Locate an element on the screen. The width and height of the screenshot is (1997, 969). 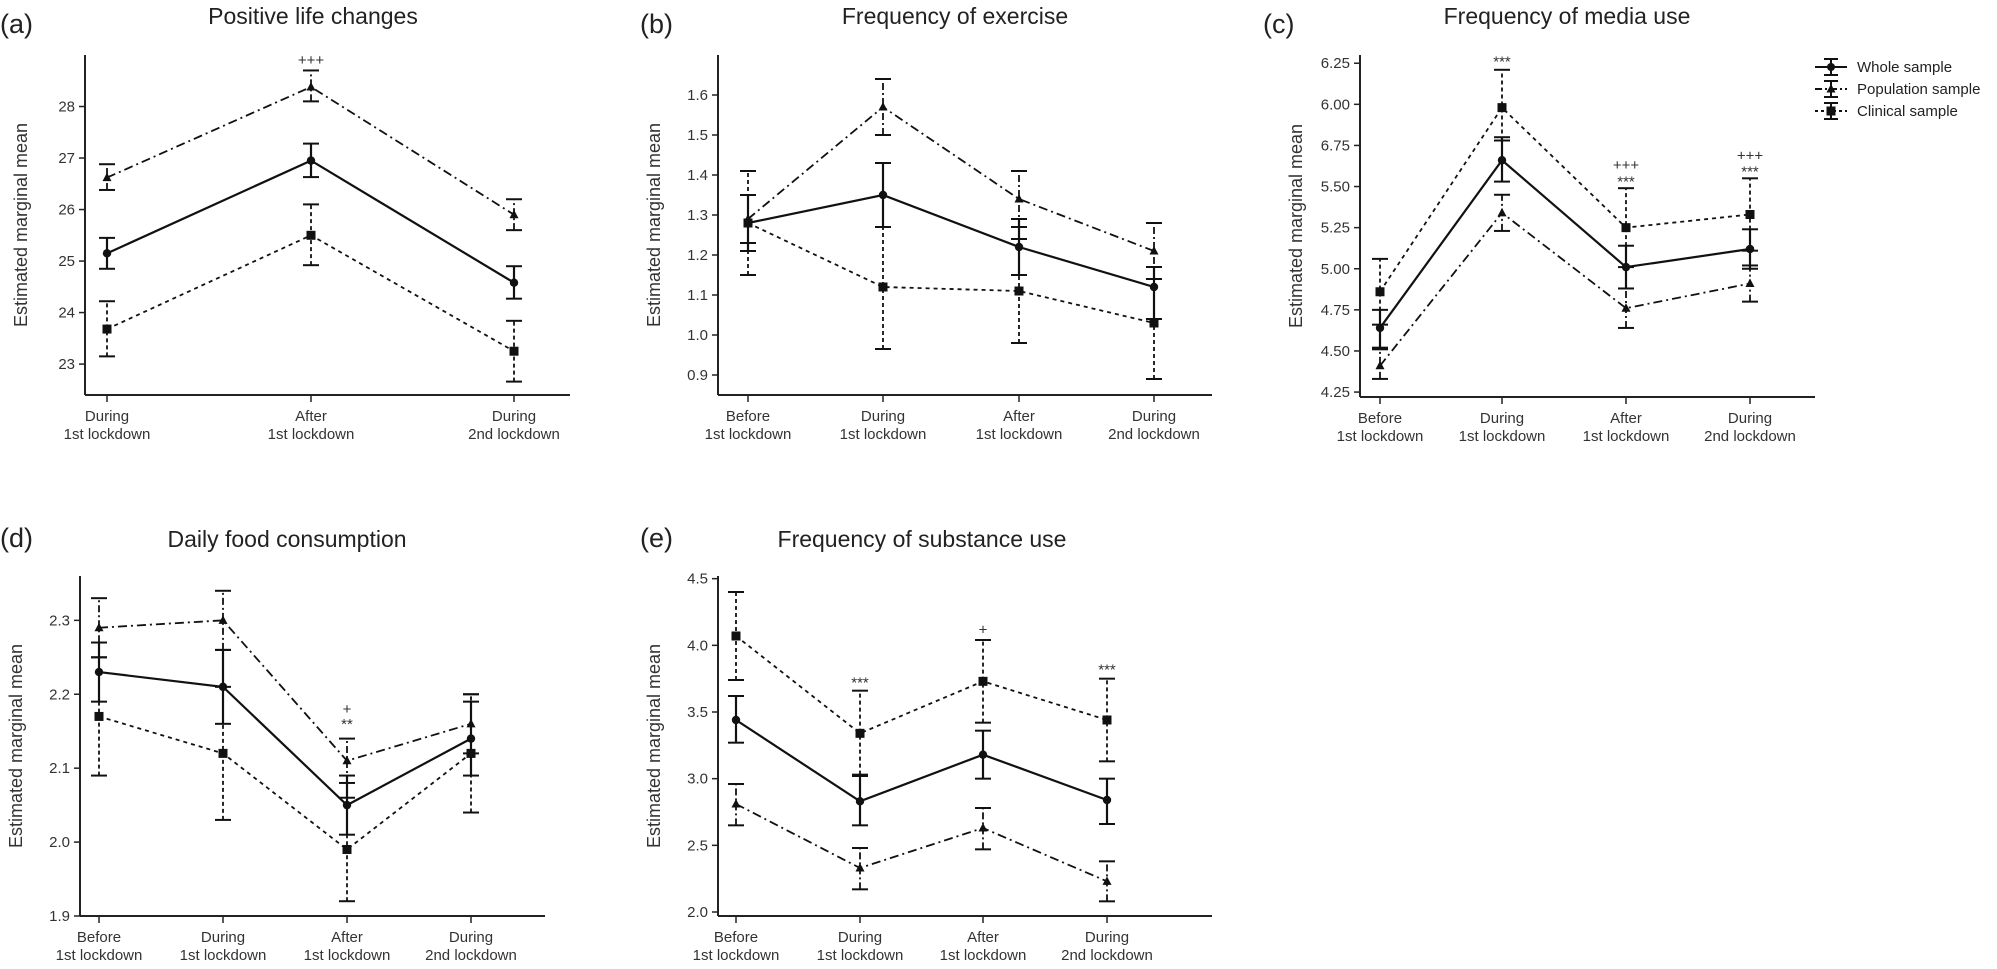
y-tick-label: 28 is located at coordinates (66, 107).